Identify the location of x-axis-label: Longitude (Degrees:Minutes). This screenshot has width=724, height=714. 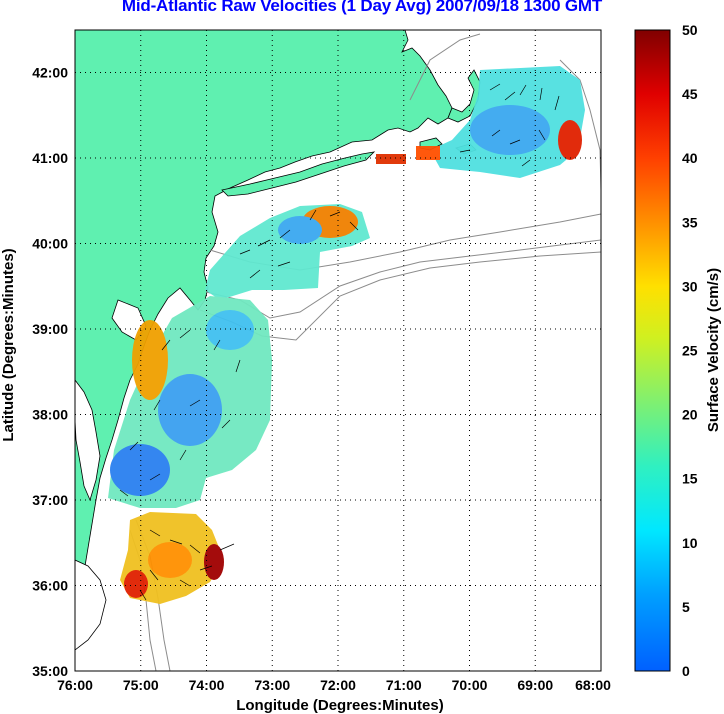
(340, 705).